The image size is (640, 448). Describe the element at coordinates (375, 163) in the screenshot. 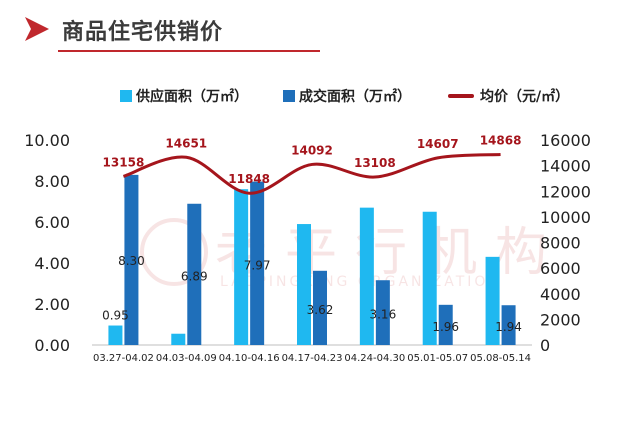

I see `data-label-price: 13108` at that location.